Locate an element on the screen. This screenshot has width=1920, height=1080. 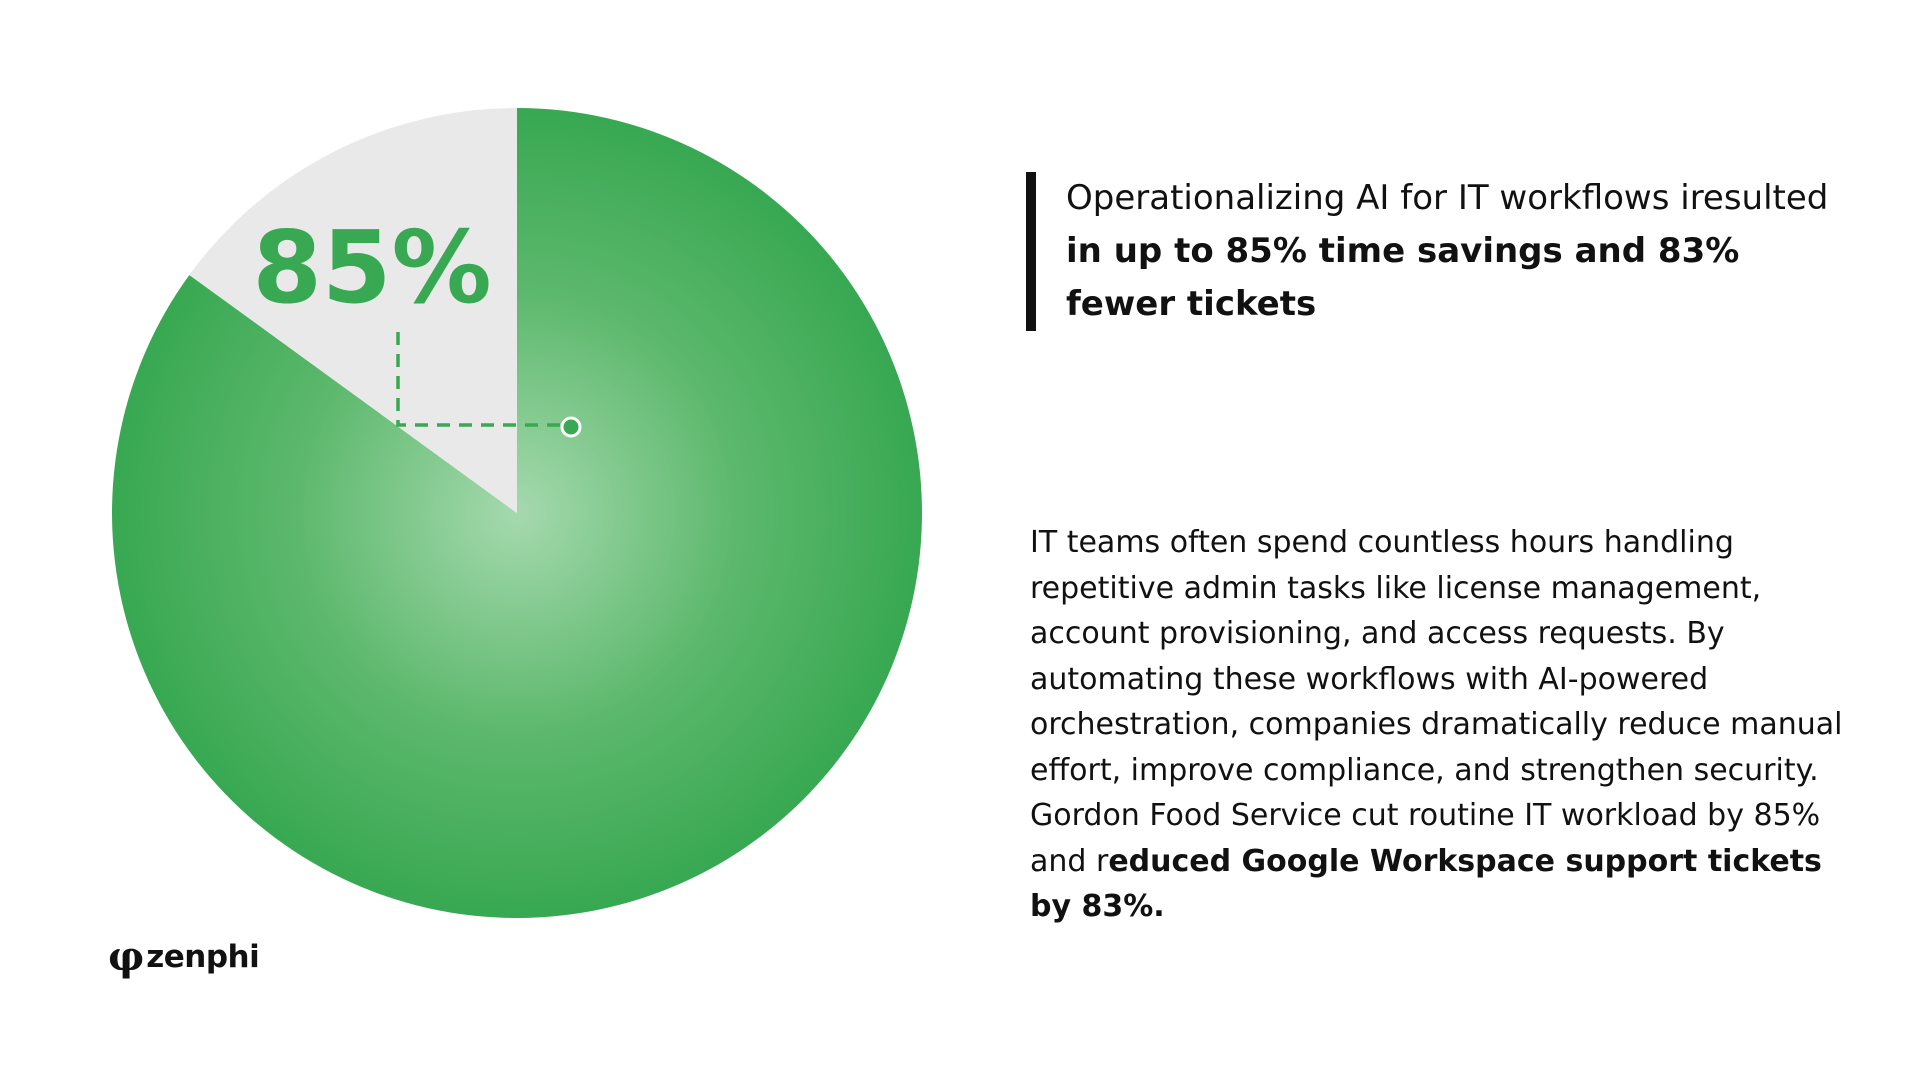
logo-text: zenphi is located at coordinates (203, 957).